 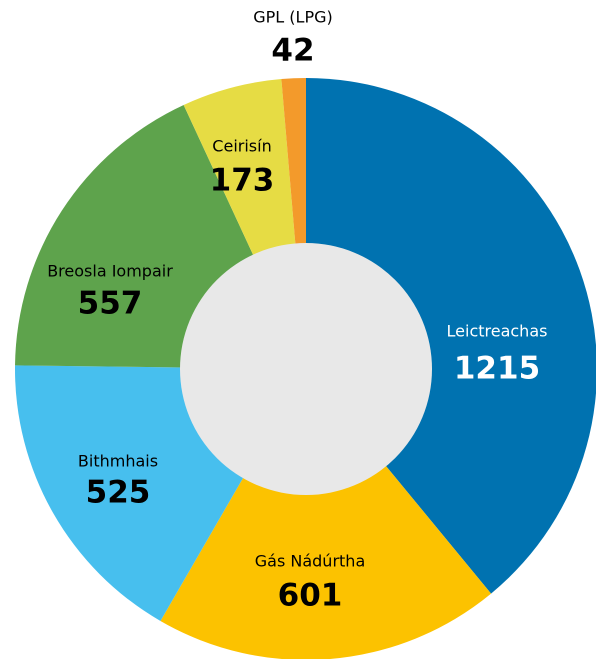 What do you see at coordinates (242, 181) in the screenshot?
I see `slice-value: 173` at bounding box center [242, 181].